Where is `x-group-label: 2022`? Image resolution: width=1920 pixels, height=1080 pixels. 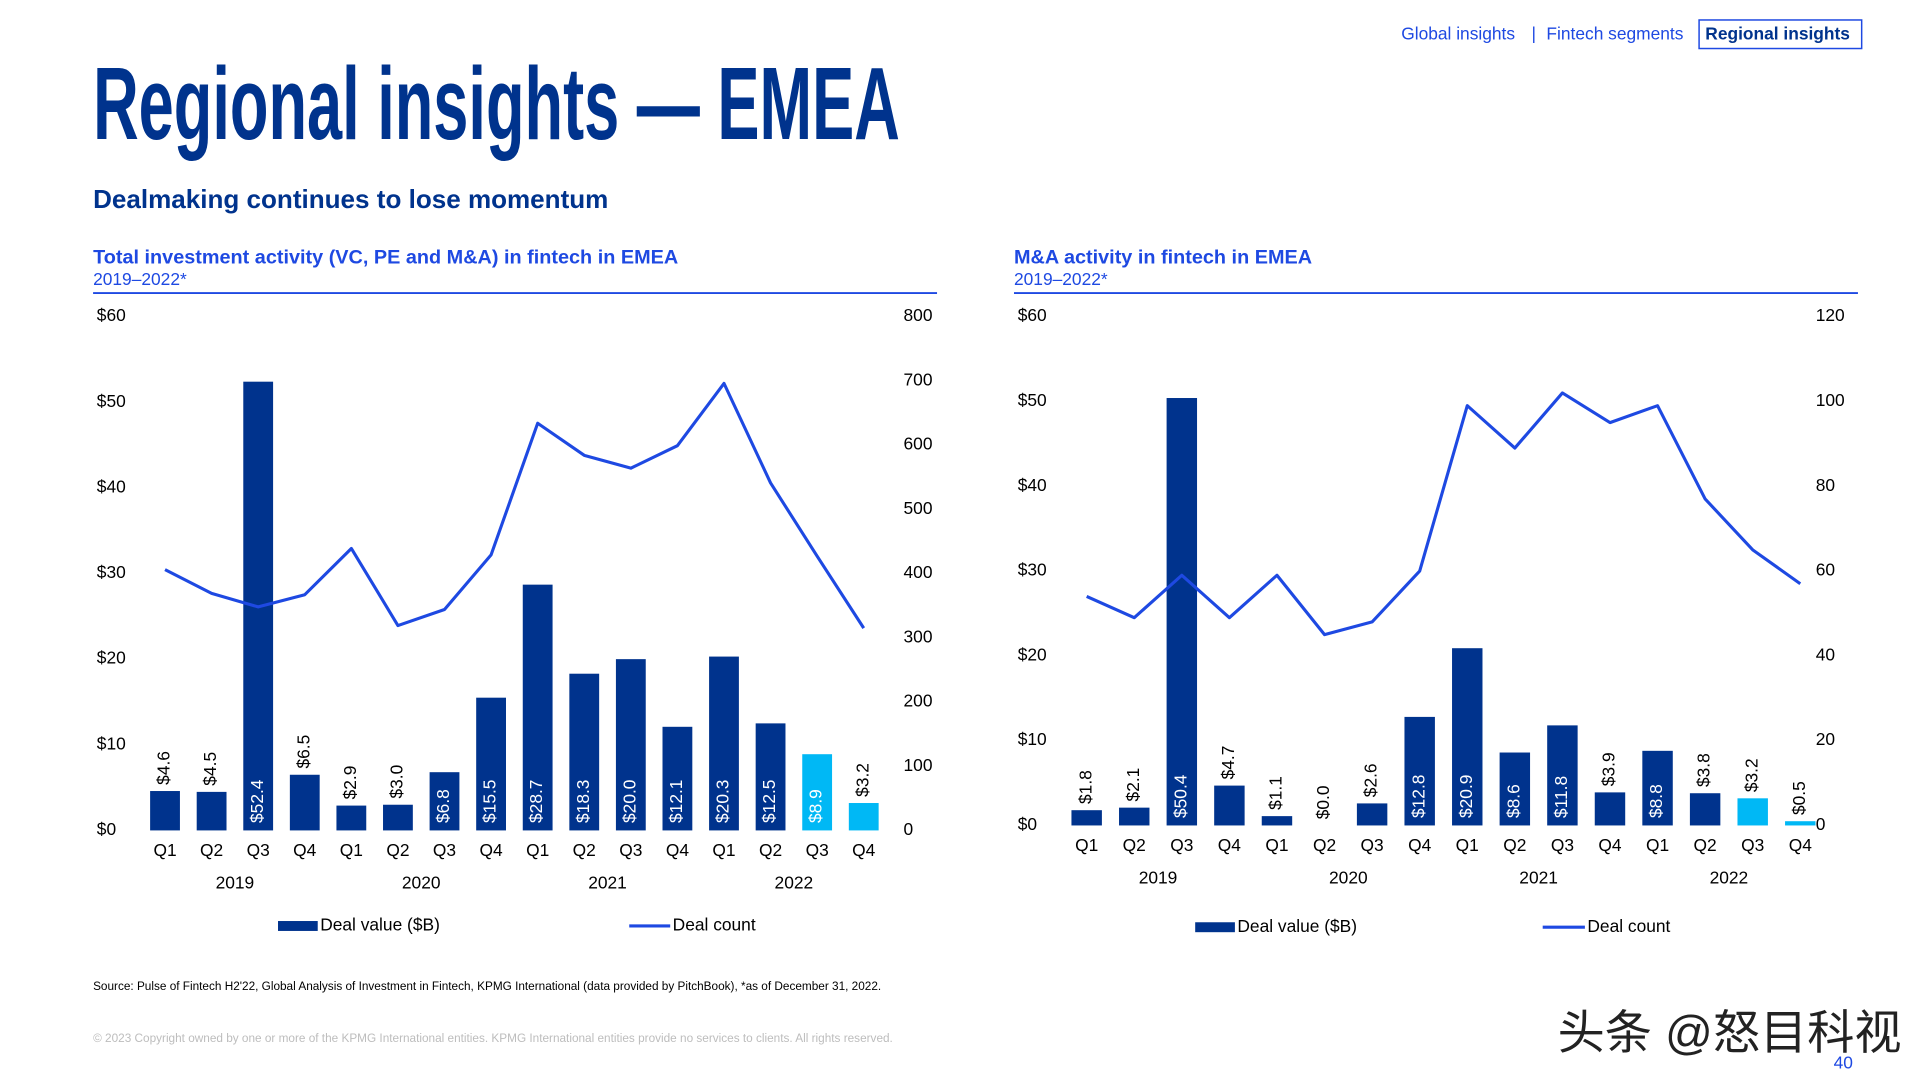 x-group-label: 2022 is located at coordinates (1729, 877).